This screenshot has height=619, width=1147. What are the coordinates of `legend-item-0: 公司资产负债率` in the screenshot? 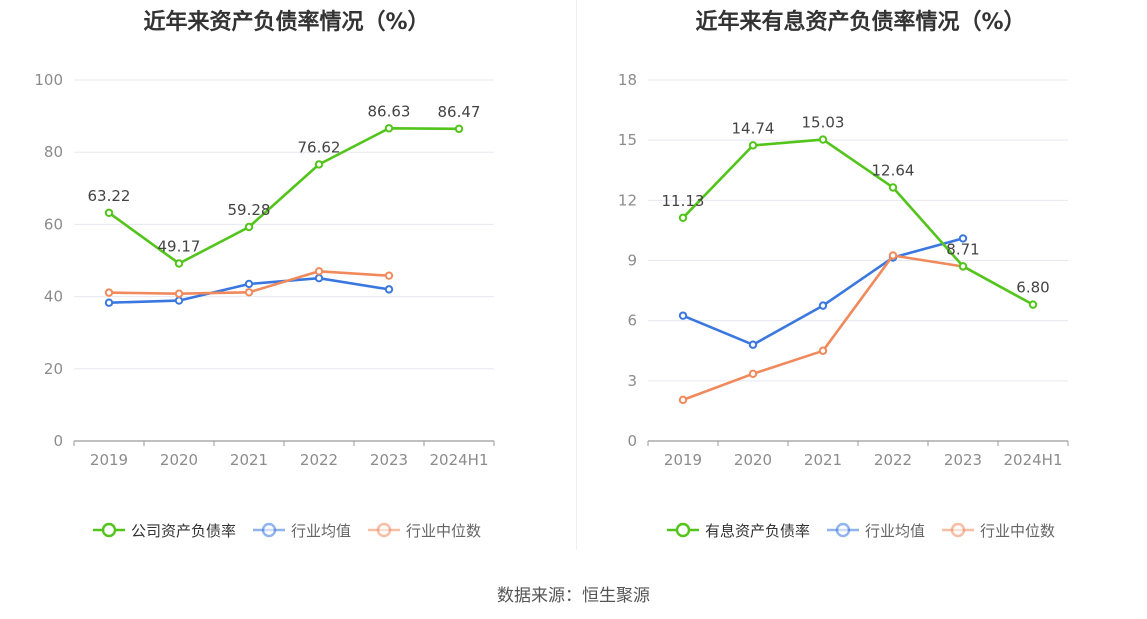 It's located at (164, 530).